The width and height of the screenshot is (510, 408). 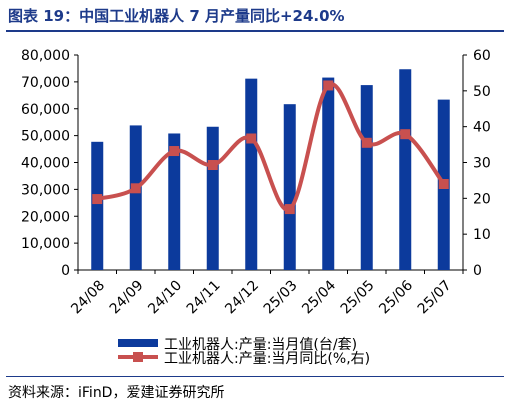 What do you see at coordinates (482, 92) in the screenshot?
I see `right-axis-tick-label: 50` at bounding box center [482, 92].